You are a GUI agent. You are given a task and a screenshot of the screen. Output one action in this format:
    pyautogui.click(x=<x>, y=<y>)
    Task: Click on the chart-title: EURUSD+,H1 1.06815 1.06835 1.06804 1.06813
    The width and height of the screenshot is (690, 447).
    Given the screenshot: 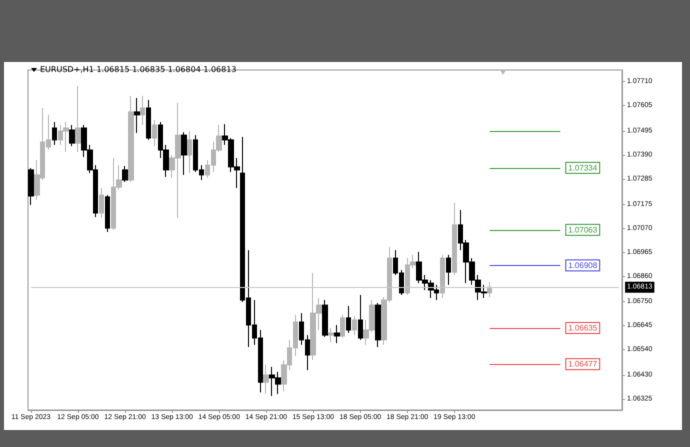 What is the action you would take?
    pyautogui.click(x=138, y=69)
    